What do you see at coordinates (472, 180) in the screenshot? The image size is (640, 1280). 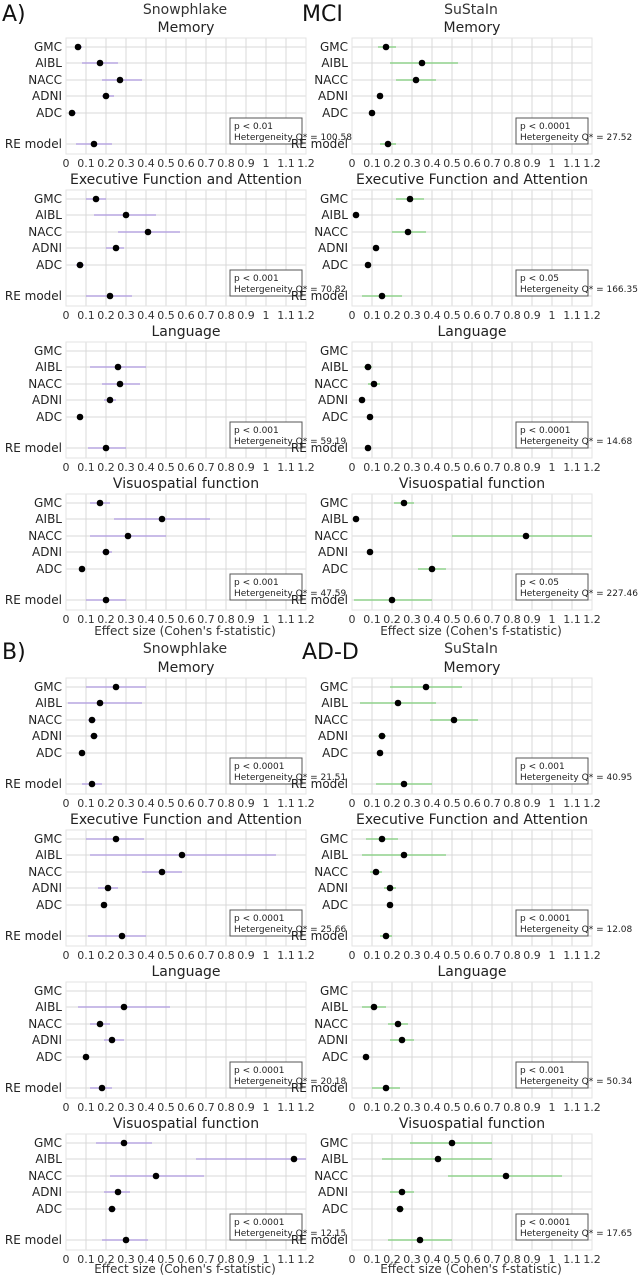 I see `panel-title-5: Executive Function and Attention` at bounding box center [472, 180].